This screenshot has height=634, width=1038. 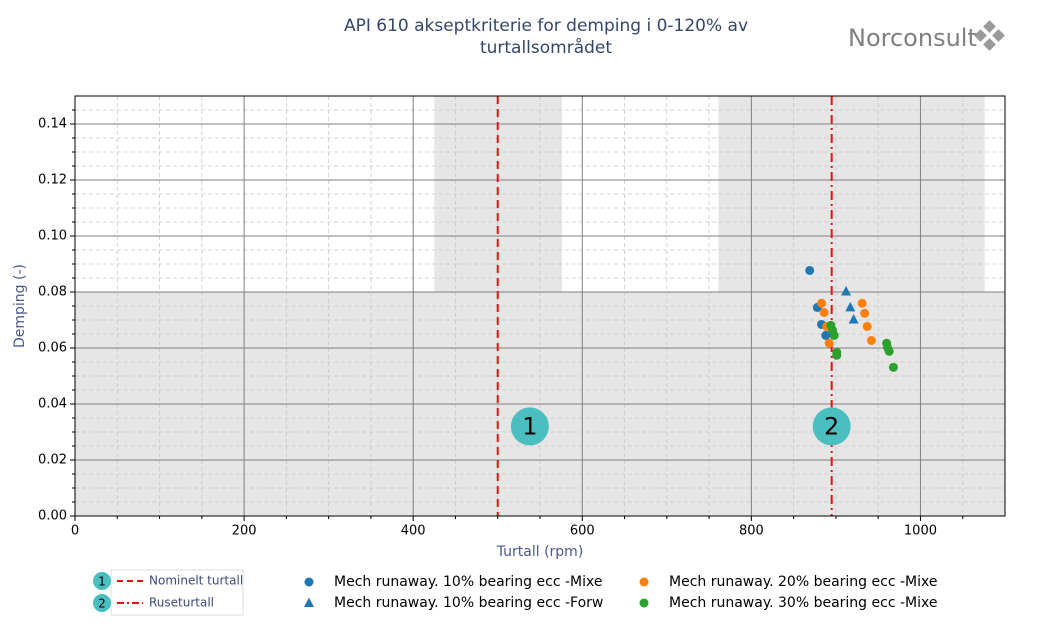 I want to click on legend-box, so click(x=177, y=592).